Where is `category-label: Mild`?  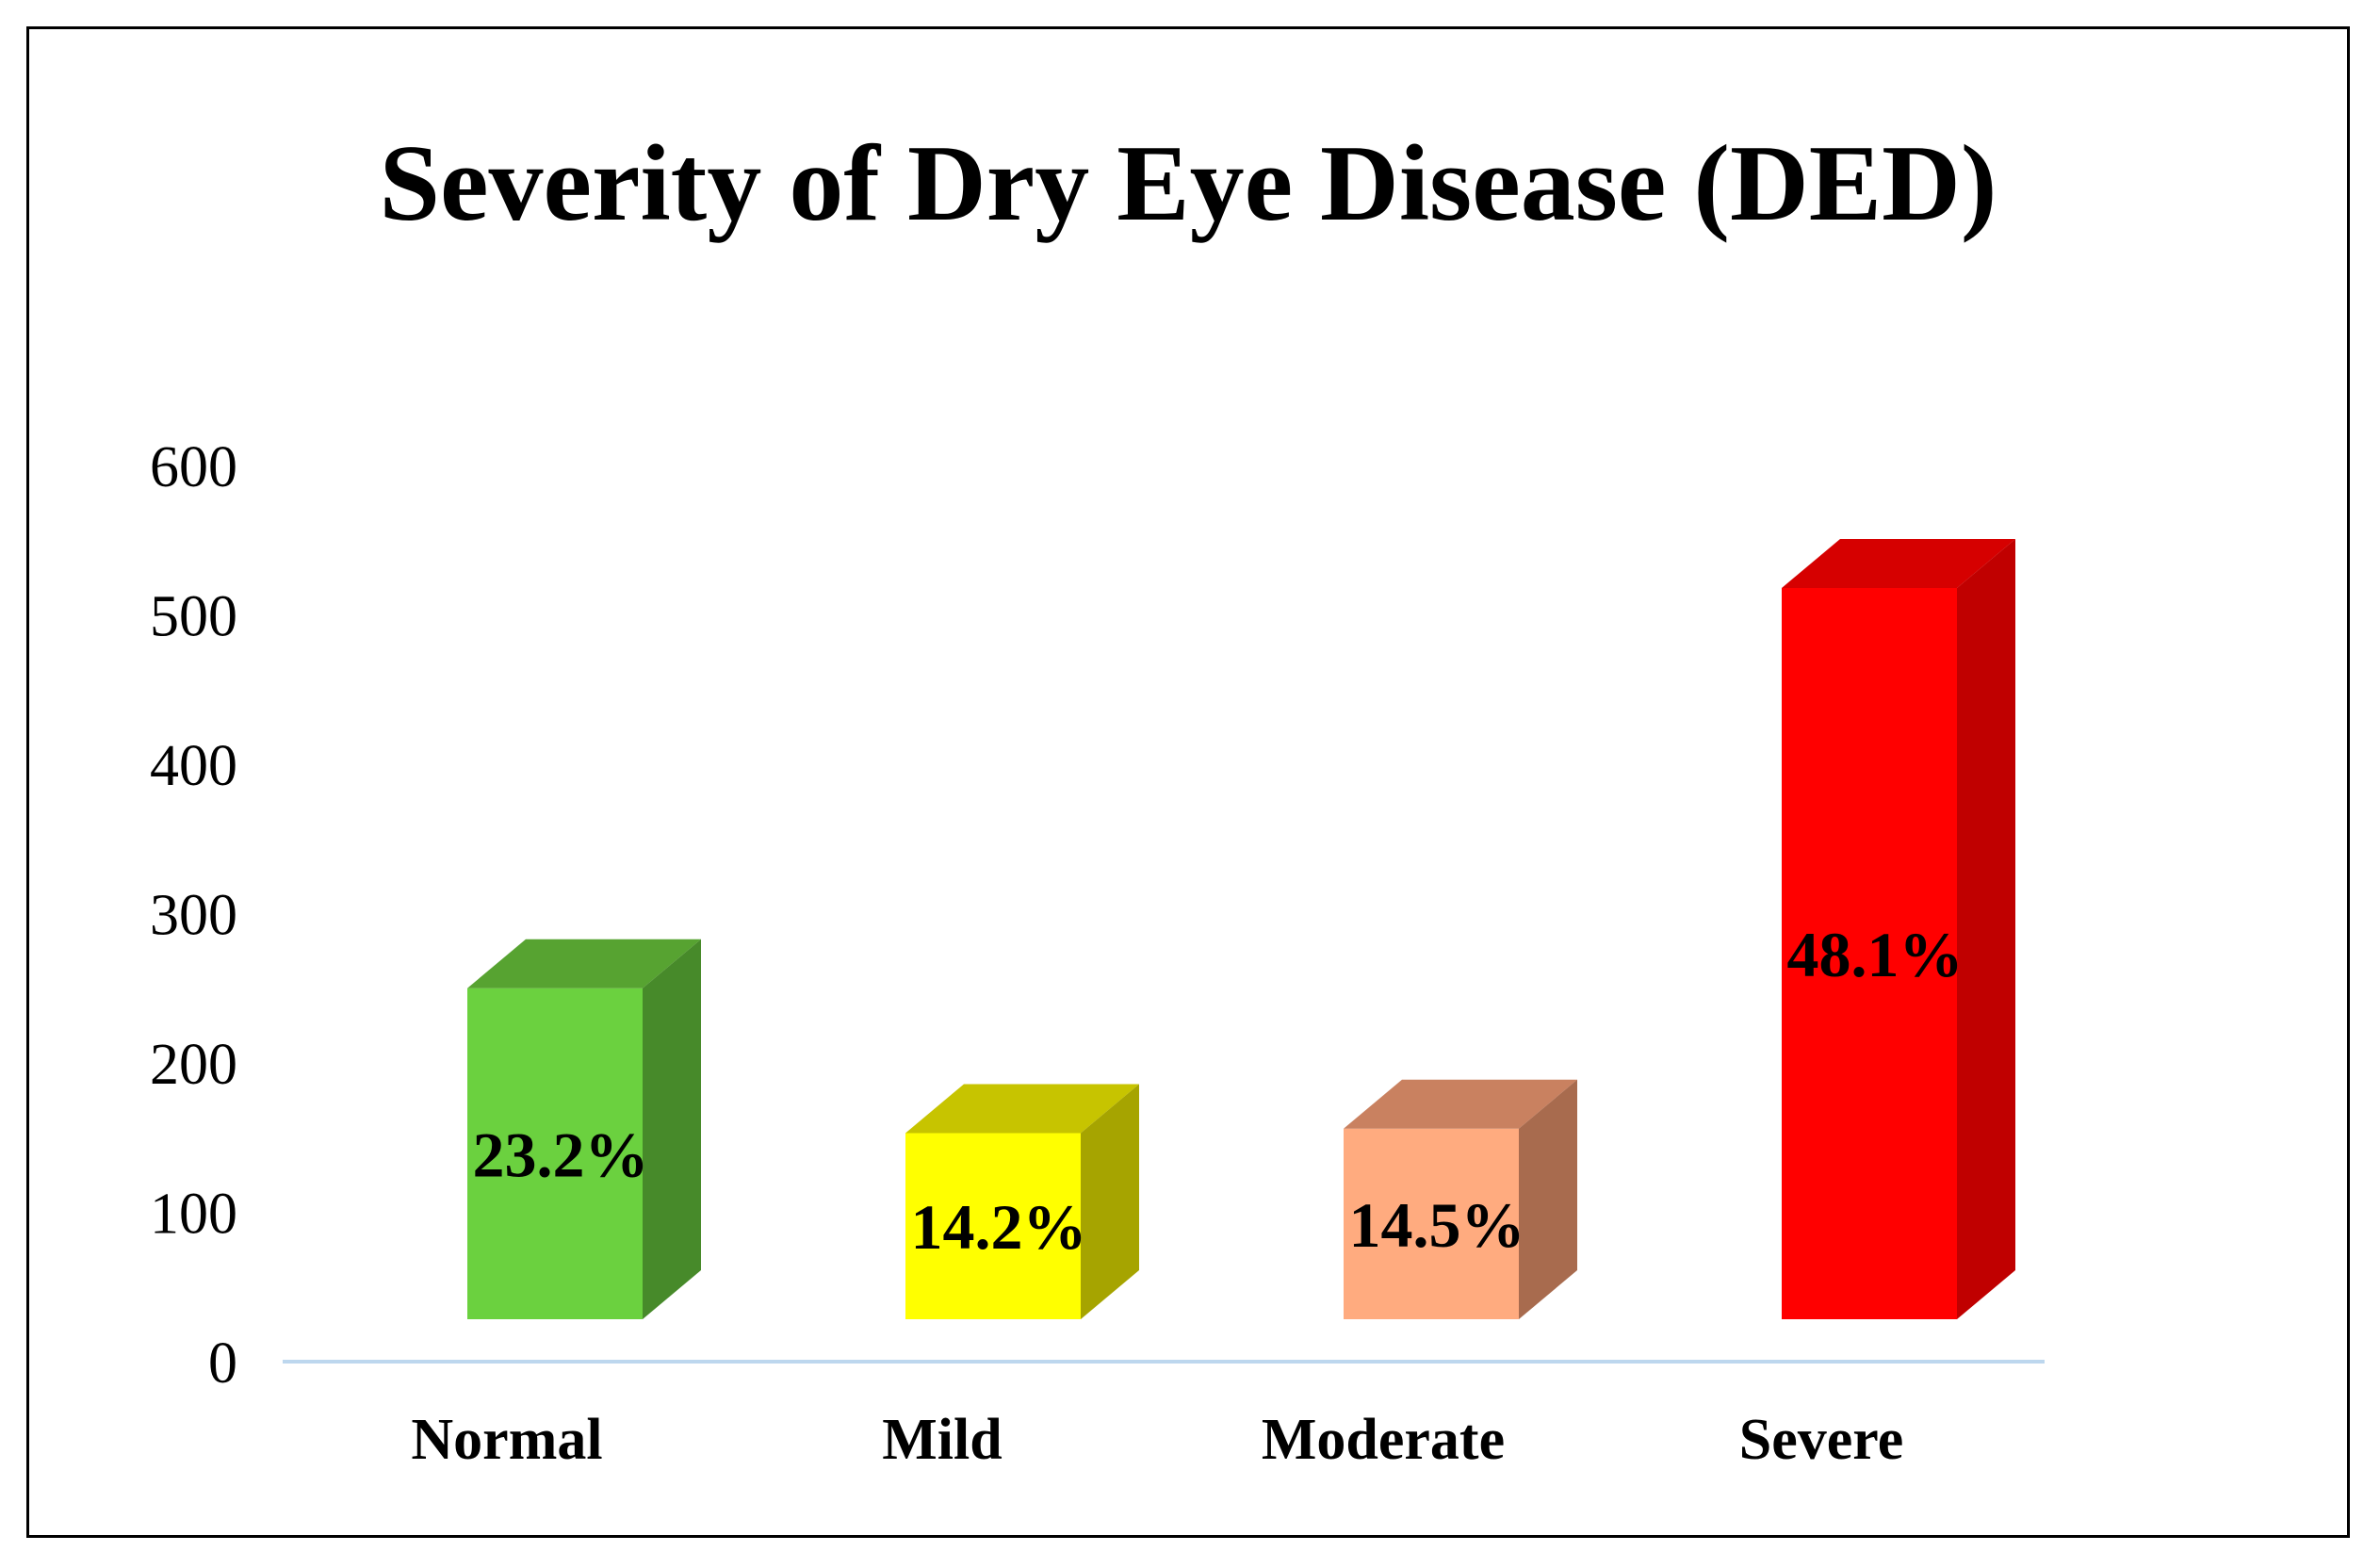
category-label: Mild is located at coordinates (942, 1440).